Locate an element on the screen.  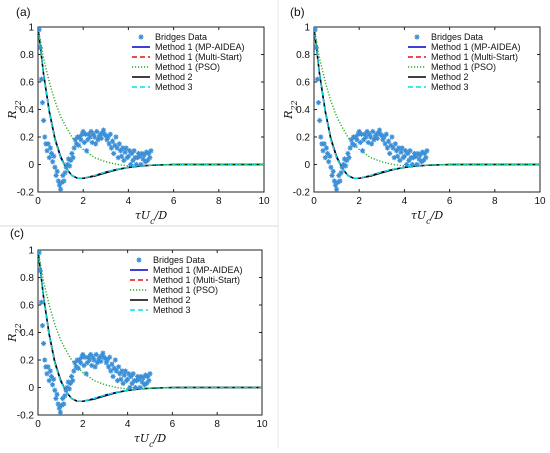
legend-label: Method 1 (Multi-Start) is located at coordinates (196, 280).